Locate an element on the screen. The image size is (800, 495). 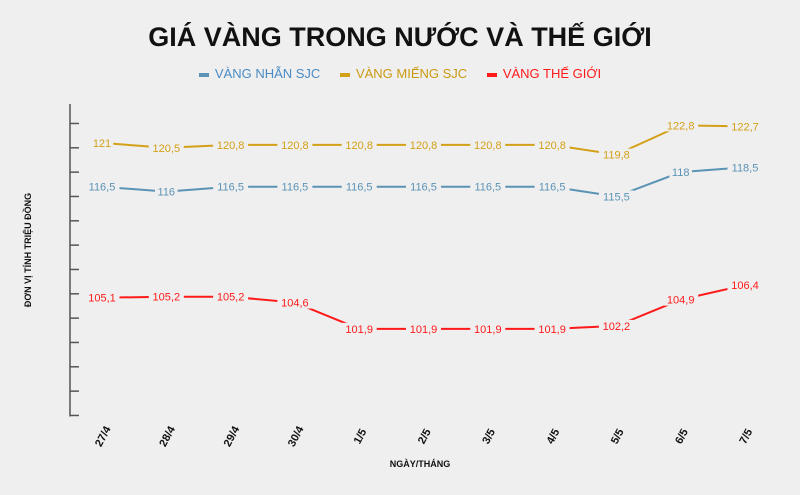
x-tick-label: 6/5 is located at coordinates (682, 436).